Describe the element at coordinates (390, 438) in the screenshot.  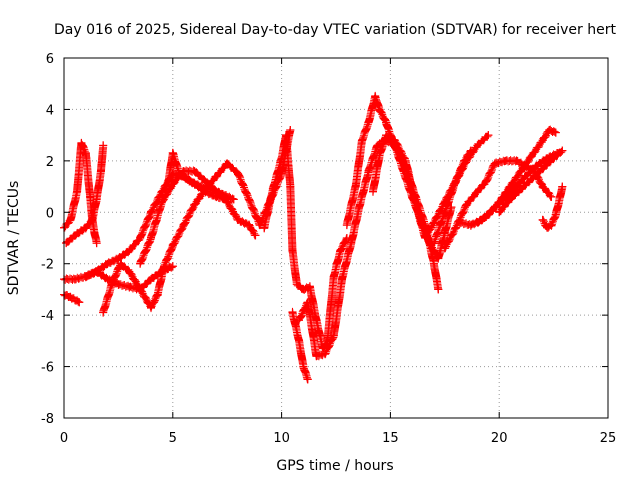
I see `x-tick-label: 15` at that location.